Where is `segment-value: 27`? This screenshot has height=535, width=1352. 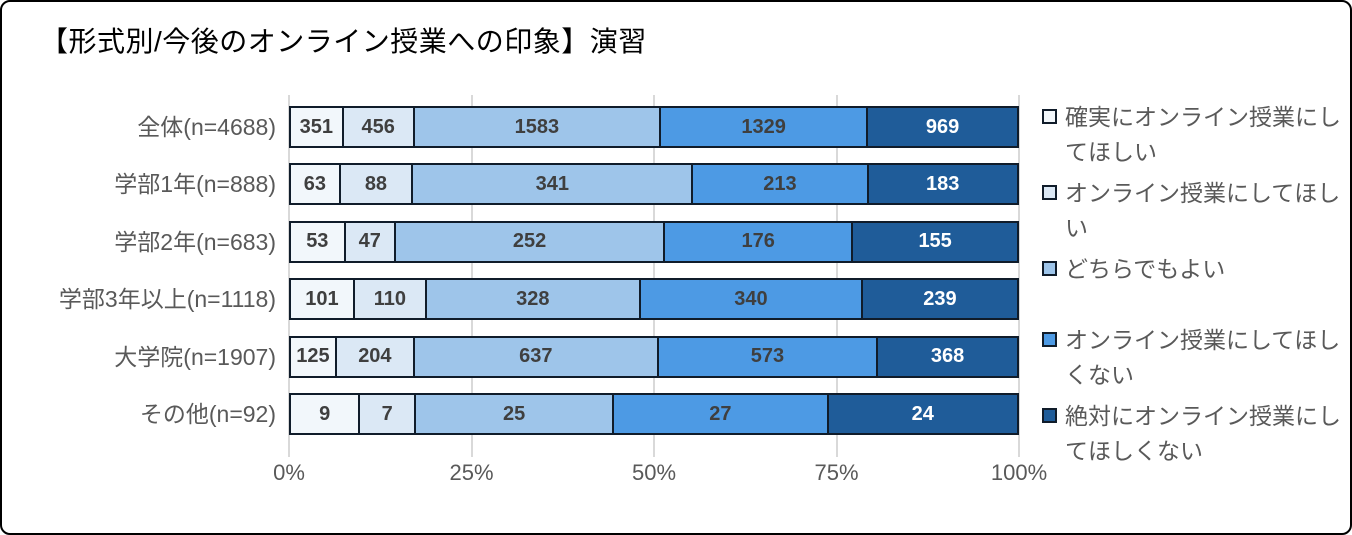 segment-value: 27 is located at coordinates (720, 413).